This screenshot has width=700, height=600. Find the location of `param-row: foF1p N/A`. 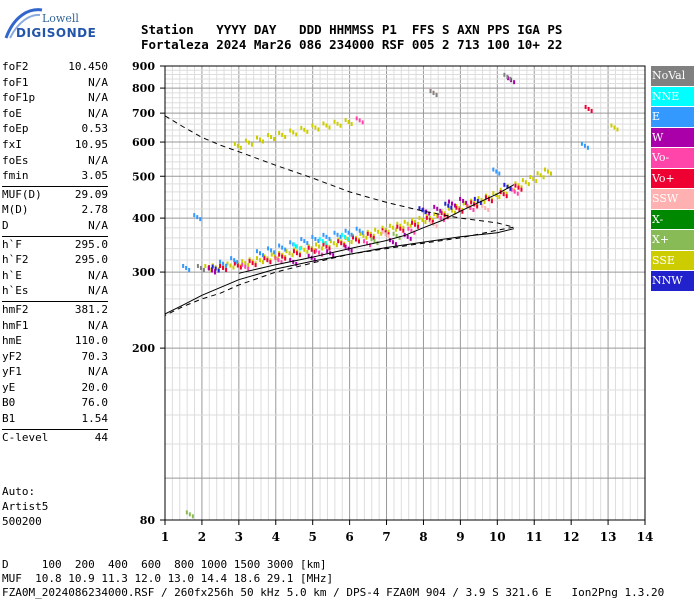

param-row: foF1p N/A is located at coordinates (55, 99).